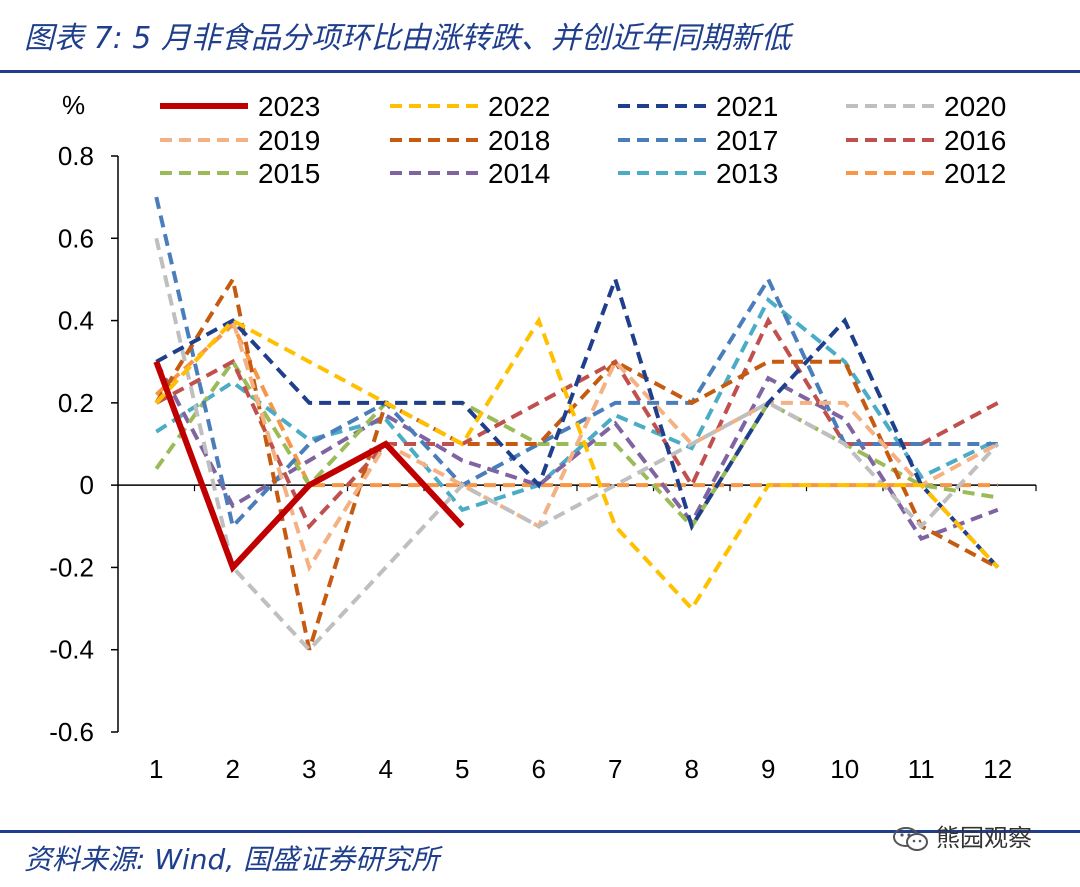 This screenshot has height=887, width=1080. Describe the element at coordinates (289, 173) in the screenshot. I see `legend-label-2015: 2015` at that location.